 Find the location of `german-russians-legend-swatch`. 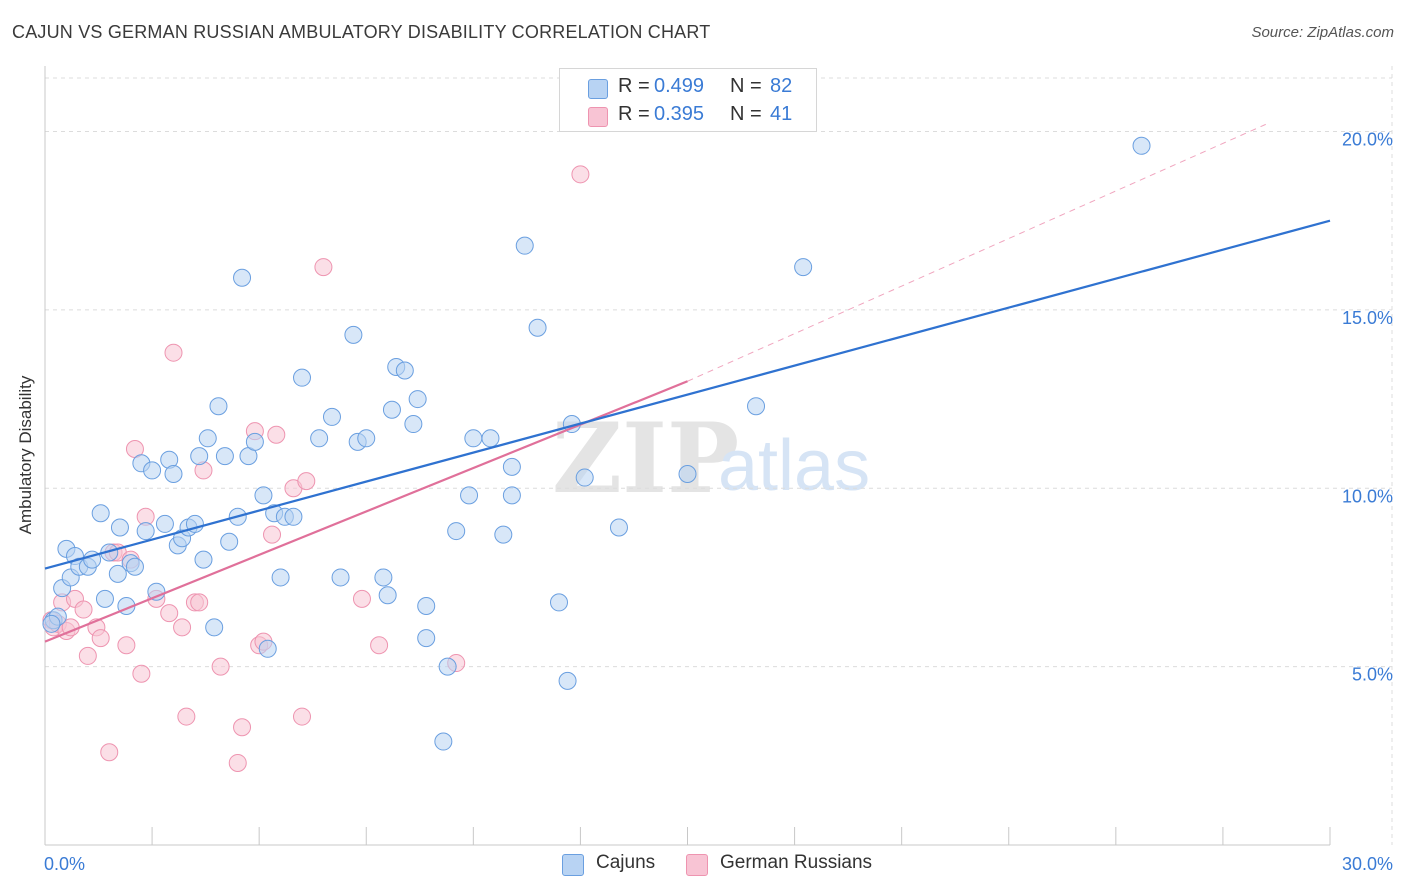

german-russians-legend-swatch is located at coordinates (697, 865).